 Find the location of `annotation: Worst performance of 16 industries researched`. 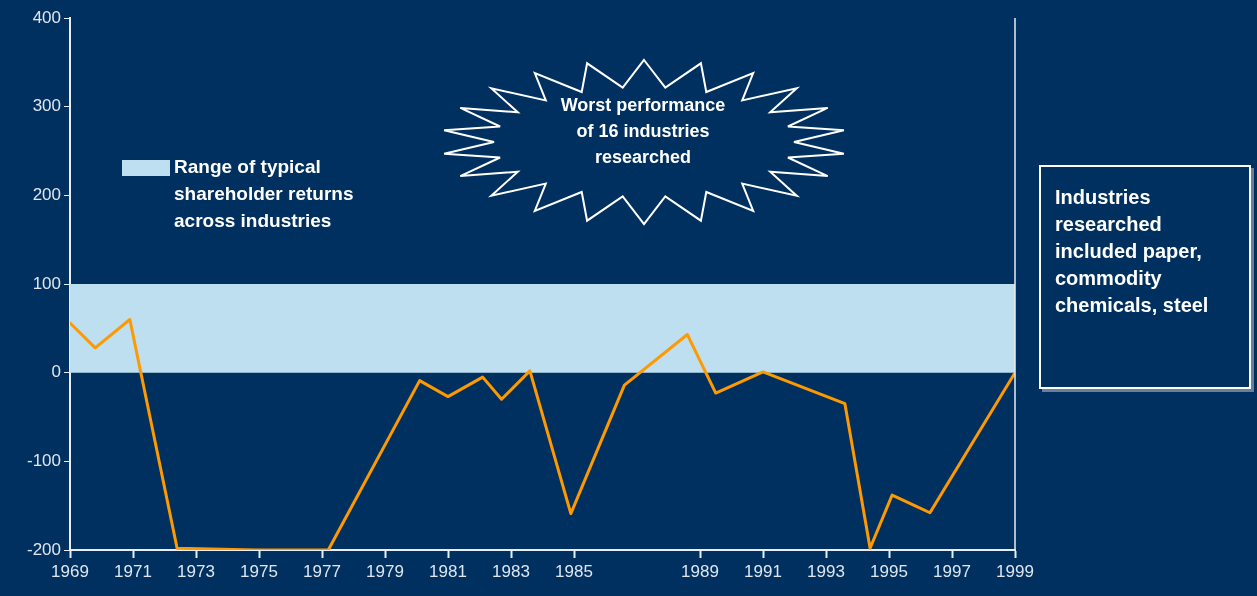

annotation: Worst performance of 16 industries researched is located at coordinates (643, 131).